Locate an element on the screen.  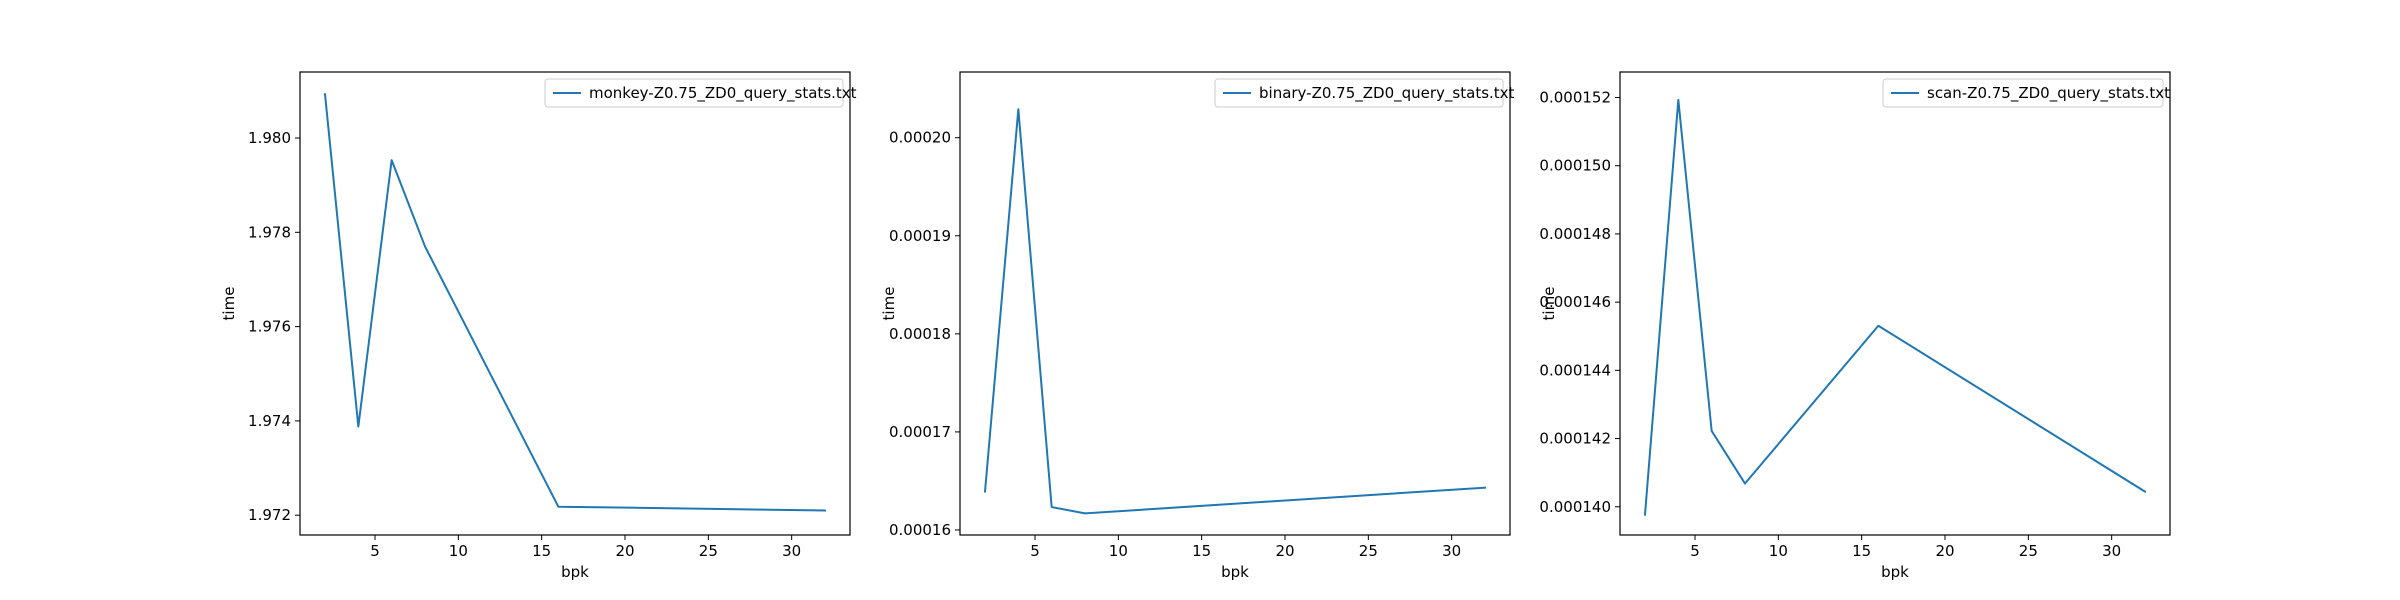
y-tick-label: 0.000152 is located at coordinates (1575, 98).